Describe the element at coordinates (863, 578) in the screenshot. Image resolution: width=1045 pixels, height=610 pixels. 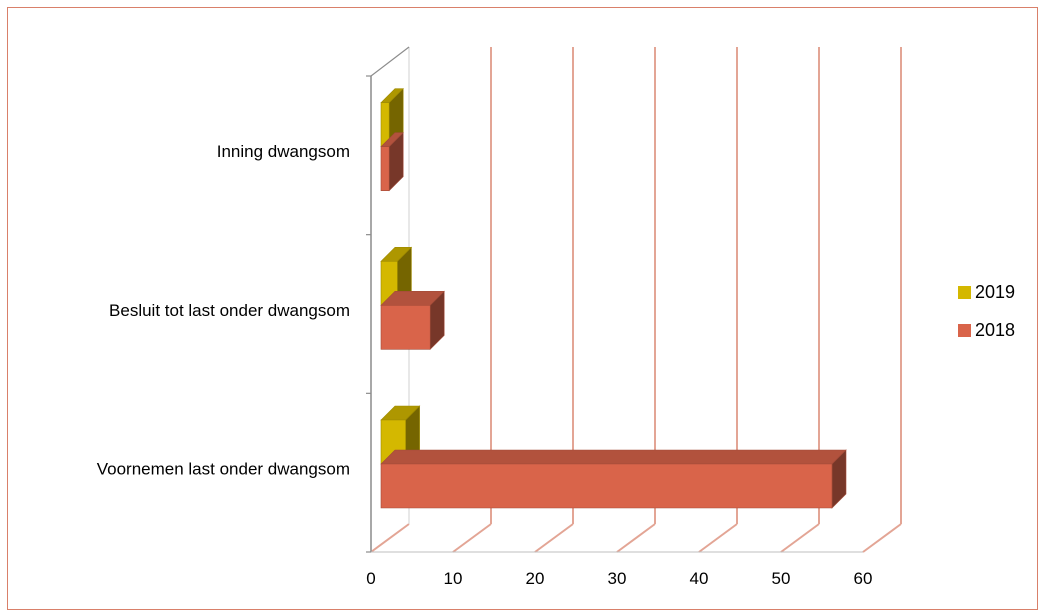
I see `x-tick-label: 60` at that location.